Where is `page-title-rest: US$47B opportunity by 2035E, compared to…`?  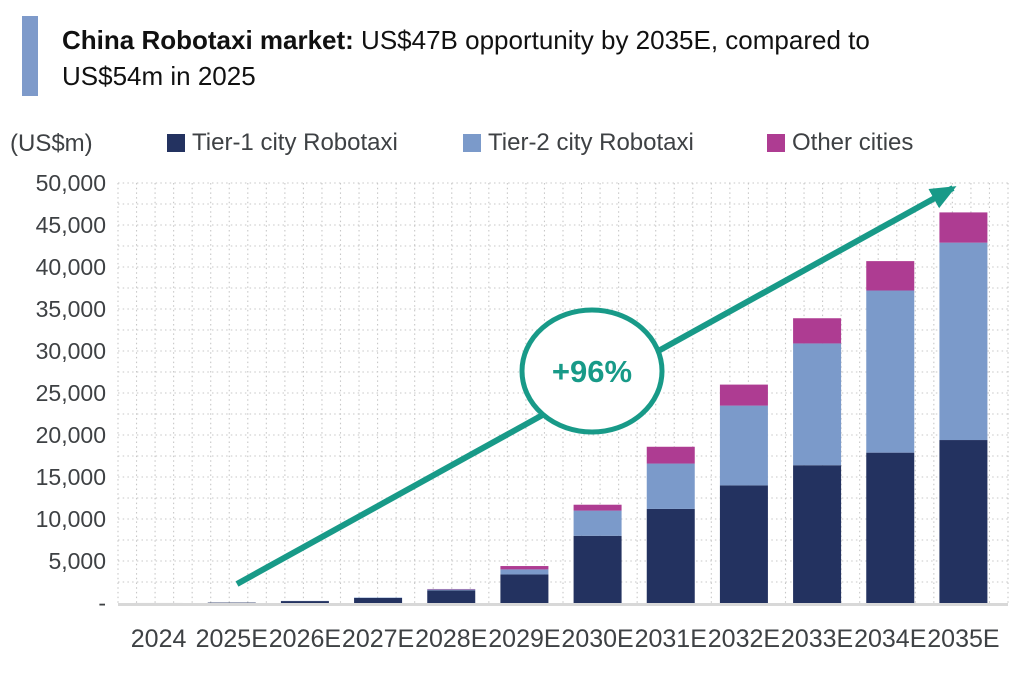 page-title-rest: US$47B opportunity by 2035E, compared to… is located at coordinates (466, 58).